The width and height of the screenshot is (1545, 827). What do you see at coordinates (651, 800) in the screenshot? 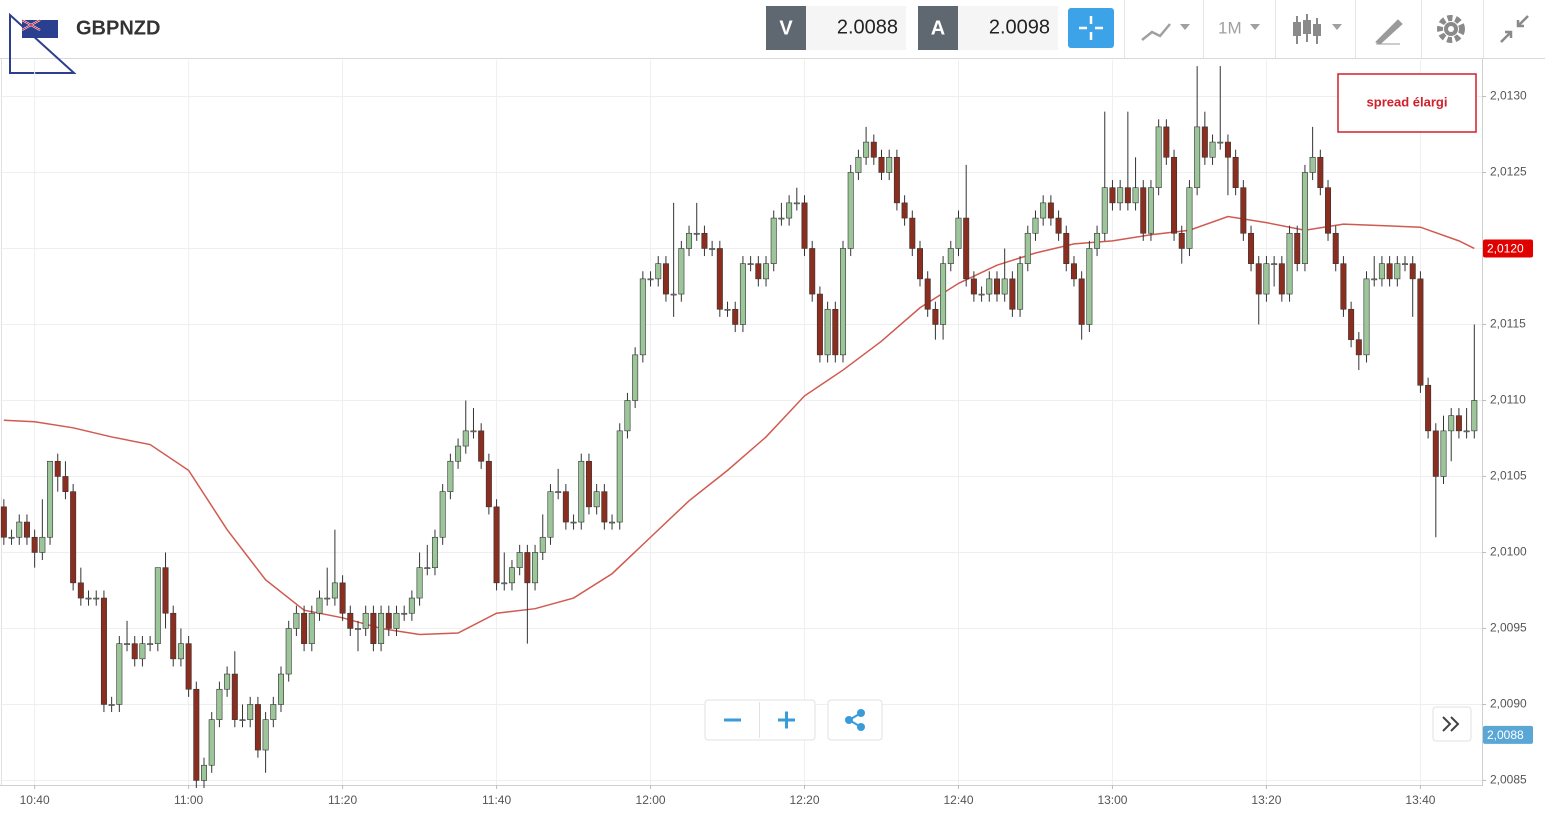
I see `x-tick-label: 12:00` at bounding box center [651, 800].